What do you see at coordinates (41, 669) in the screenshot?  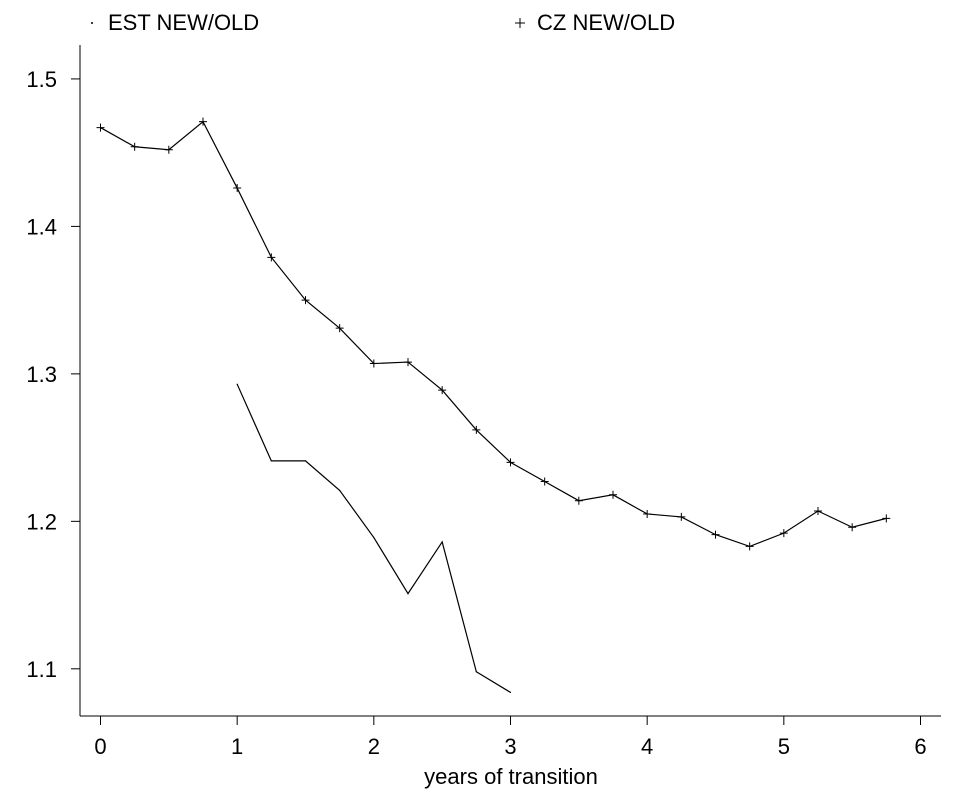 I see `y-tick-label: 1.1` at bounding box center [41, 669].